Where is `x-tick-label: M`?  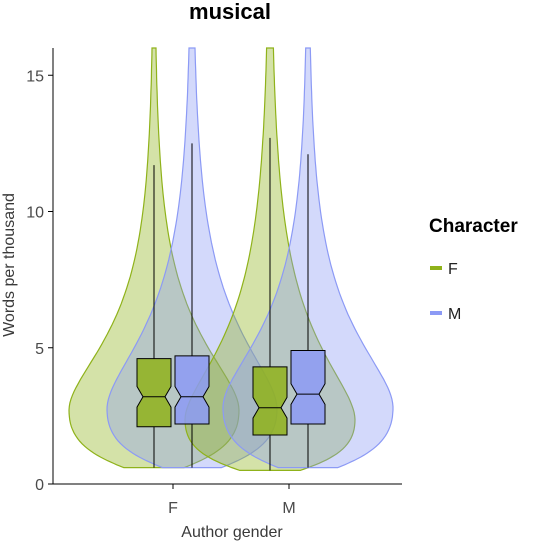
x-tick-label: M is located at coordinates (288, 508).